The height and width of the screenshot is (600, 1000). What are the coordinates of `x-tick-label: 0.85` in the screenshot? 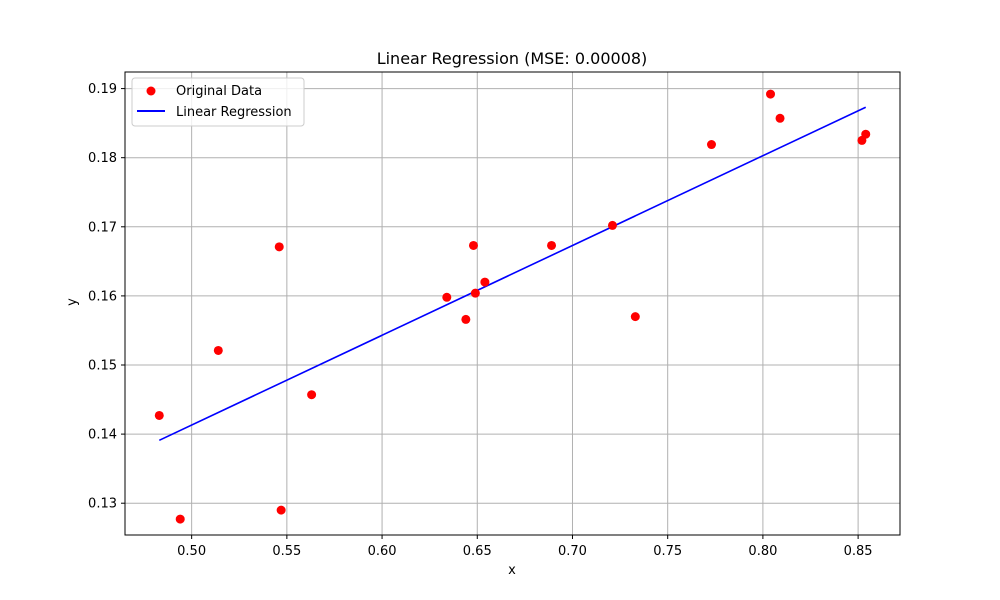 It's located at (858, 551).